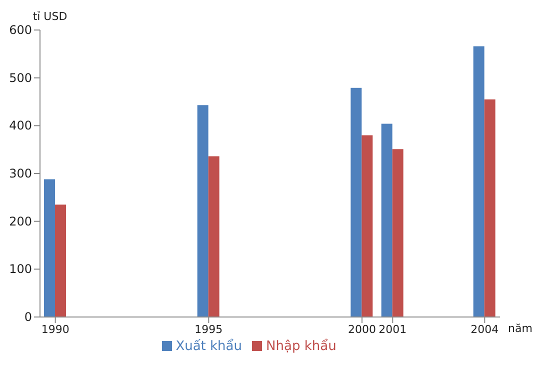 The width and height of the screenshot is (548, 367). Describe the element at coordinates (20, 269) in the screenshot. I see `y-tick-label: 100` at that location.